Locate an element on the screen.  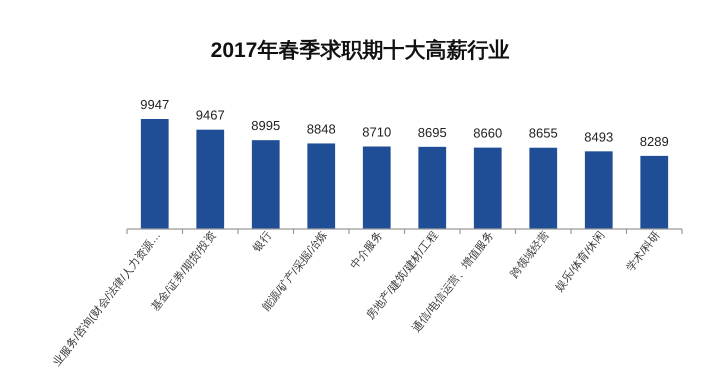
data-label: 9467 is located at coordinates (210, 115).